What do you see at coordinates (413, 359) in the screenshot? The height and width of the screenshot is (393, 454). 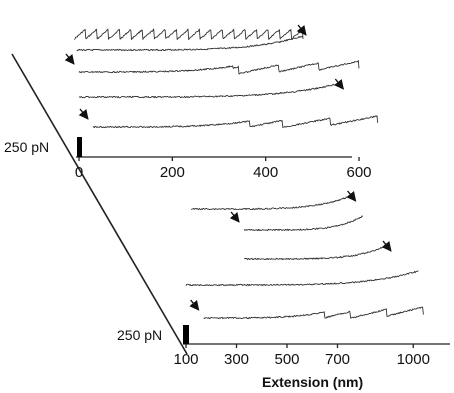 I see `x-tick-label: 1000` at bounding box center [413, 359].